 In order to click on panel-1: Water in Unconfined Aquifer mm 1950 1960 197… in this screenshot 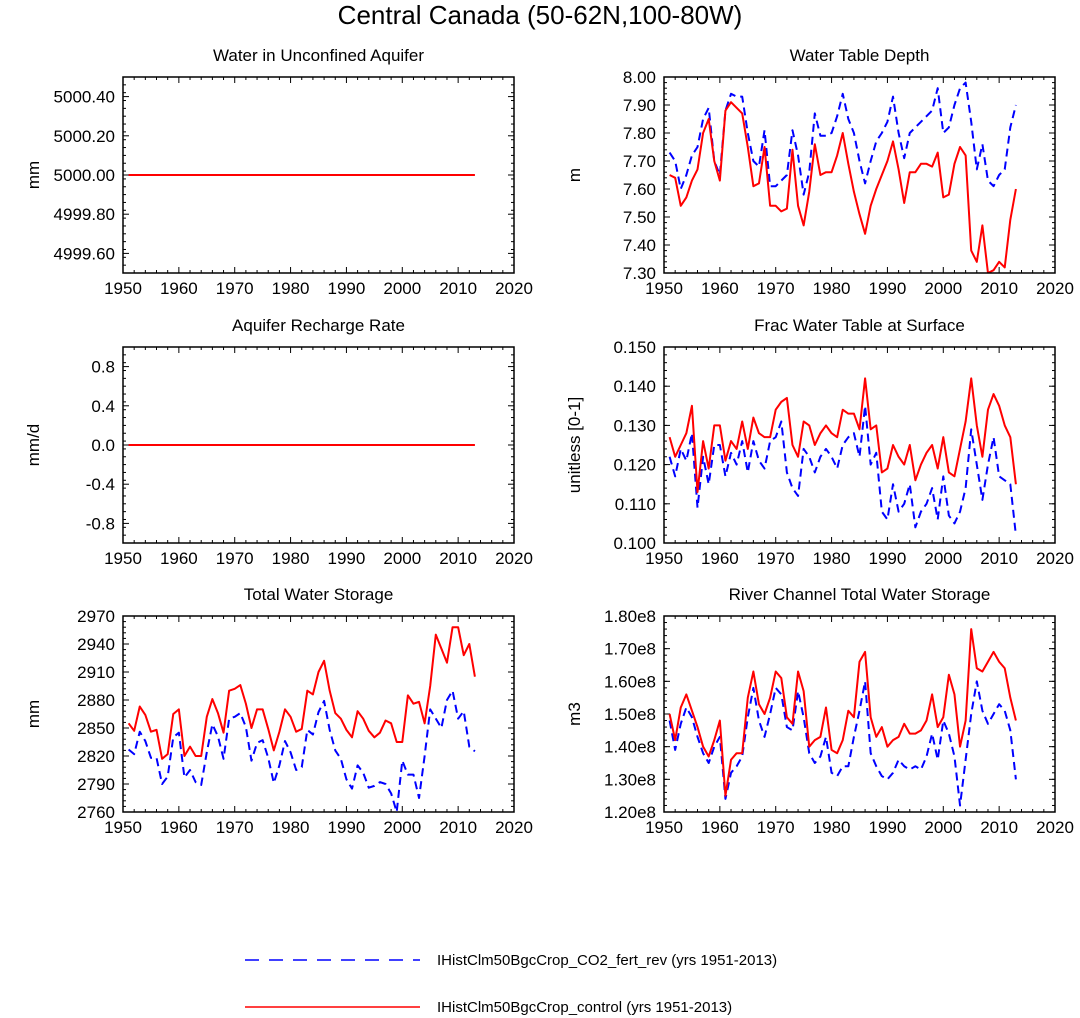, I will do `click(278, 172)`.